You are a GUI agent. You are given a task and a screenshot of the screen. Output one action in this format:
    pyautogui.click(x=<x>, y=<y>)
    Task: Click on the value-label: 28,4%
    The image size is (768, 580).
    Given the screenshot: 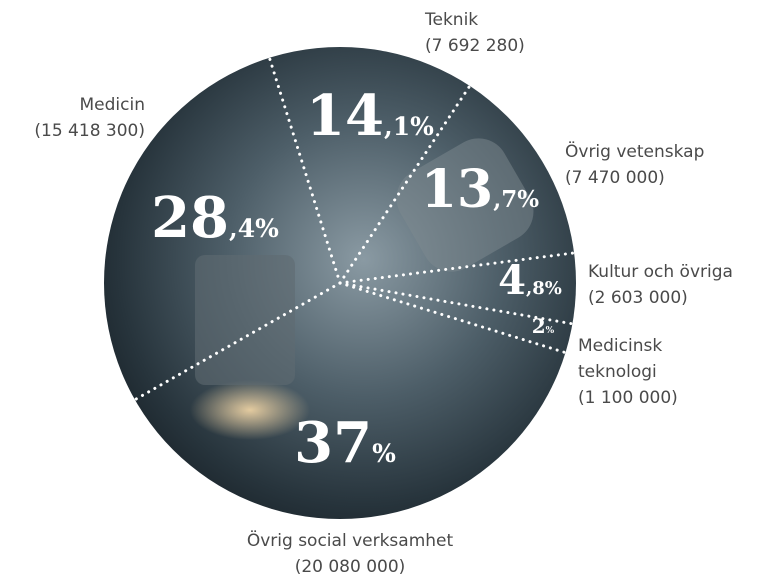 What is the action you would take?
    pyautogui.click(x=215, y=218)
    